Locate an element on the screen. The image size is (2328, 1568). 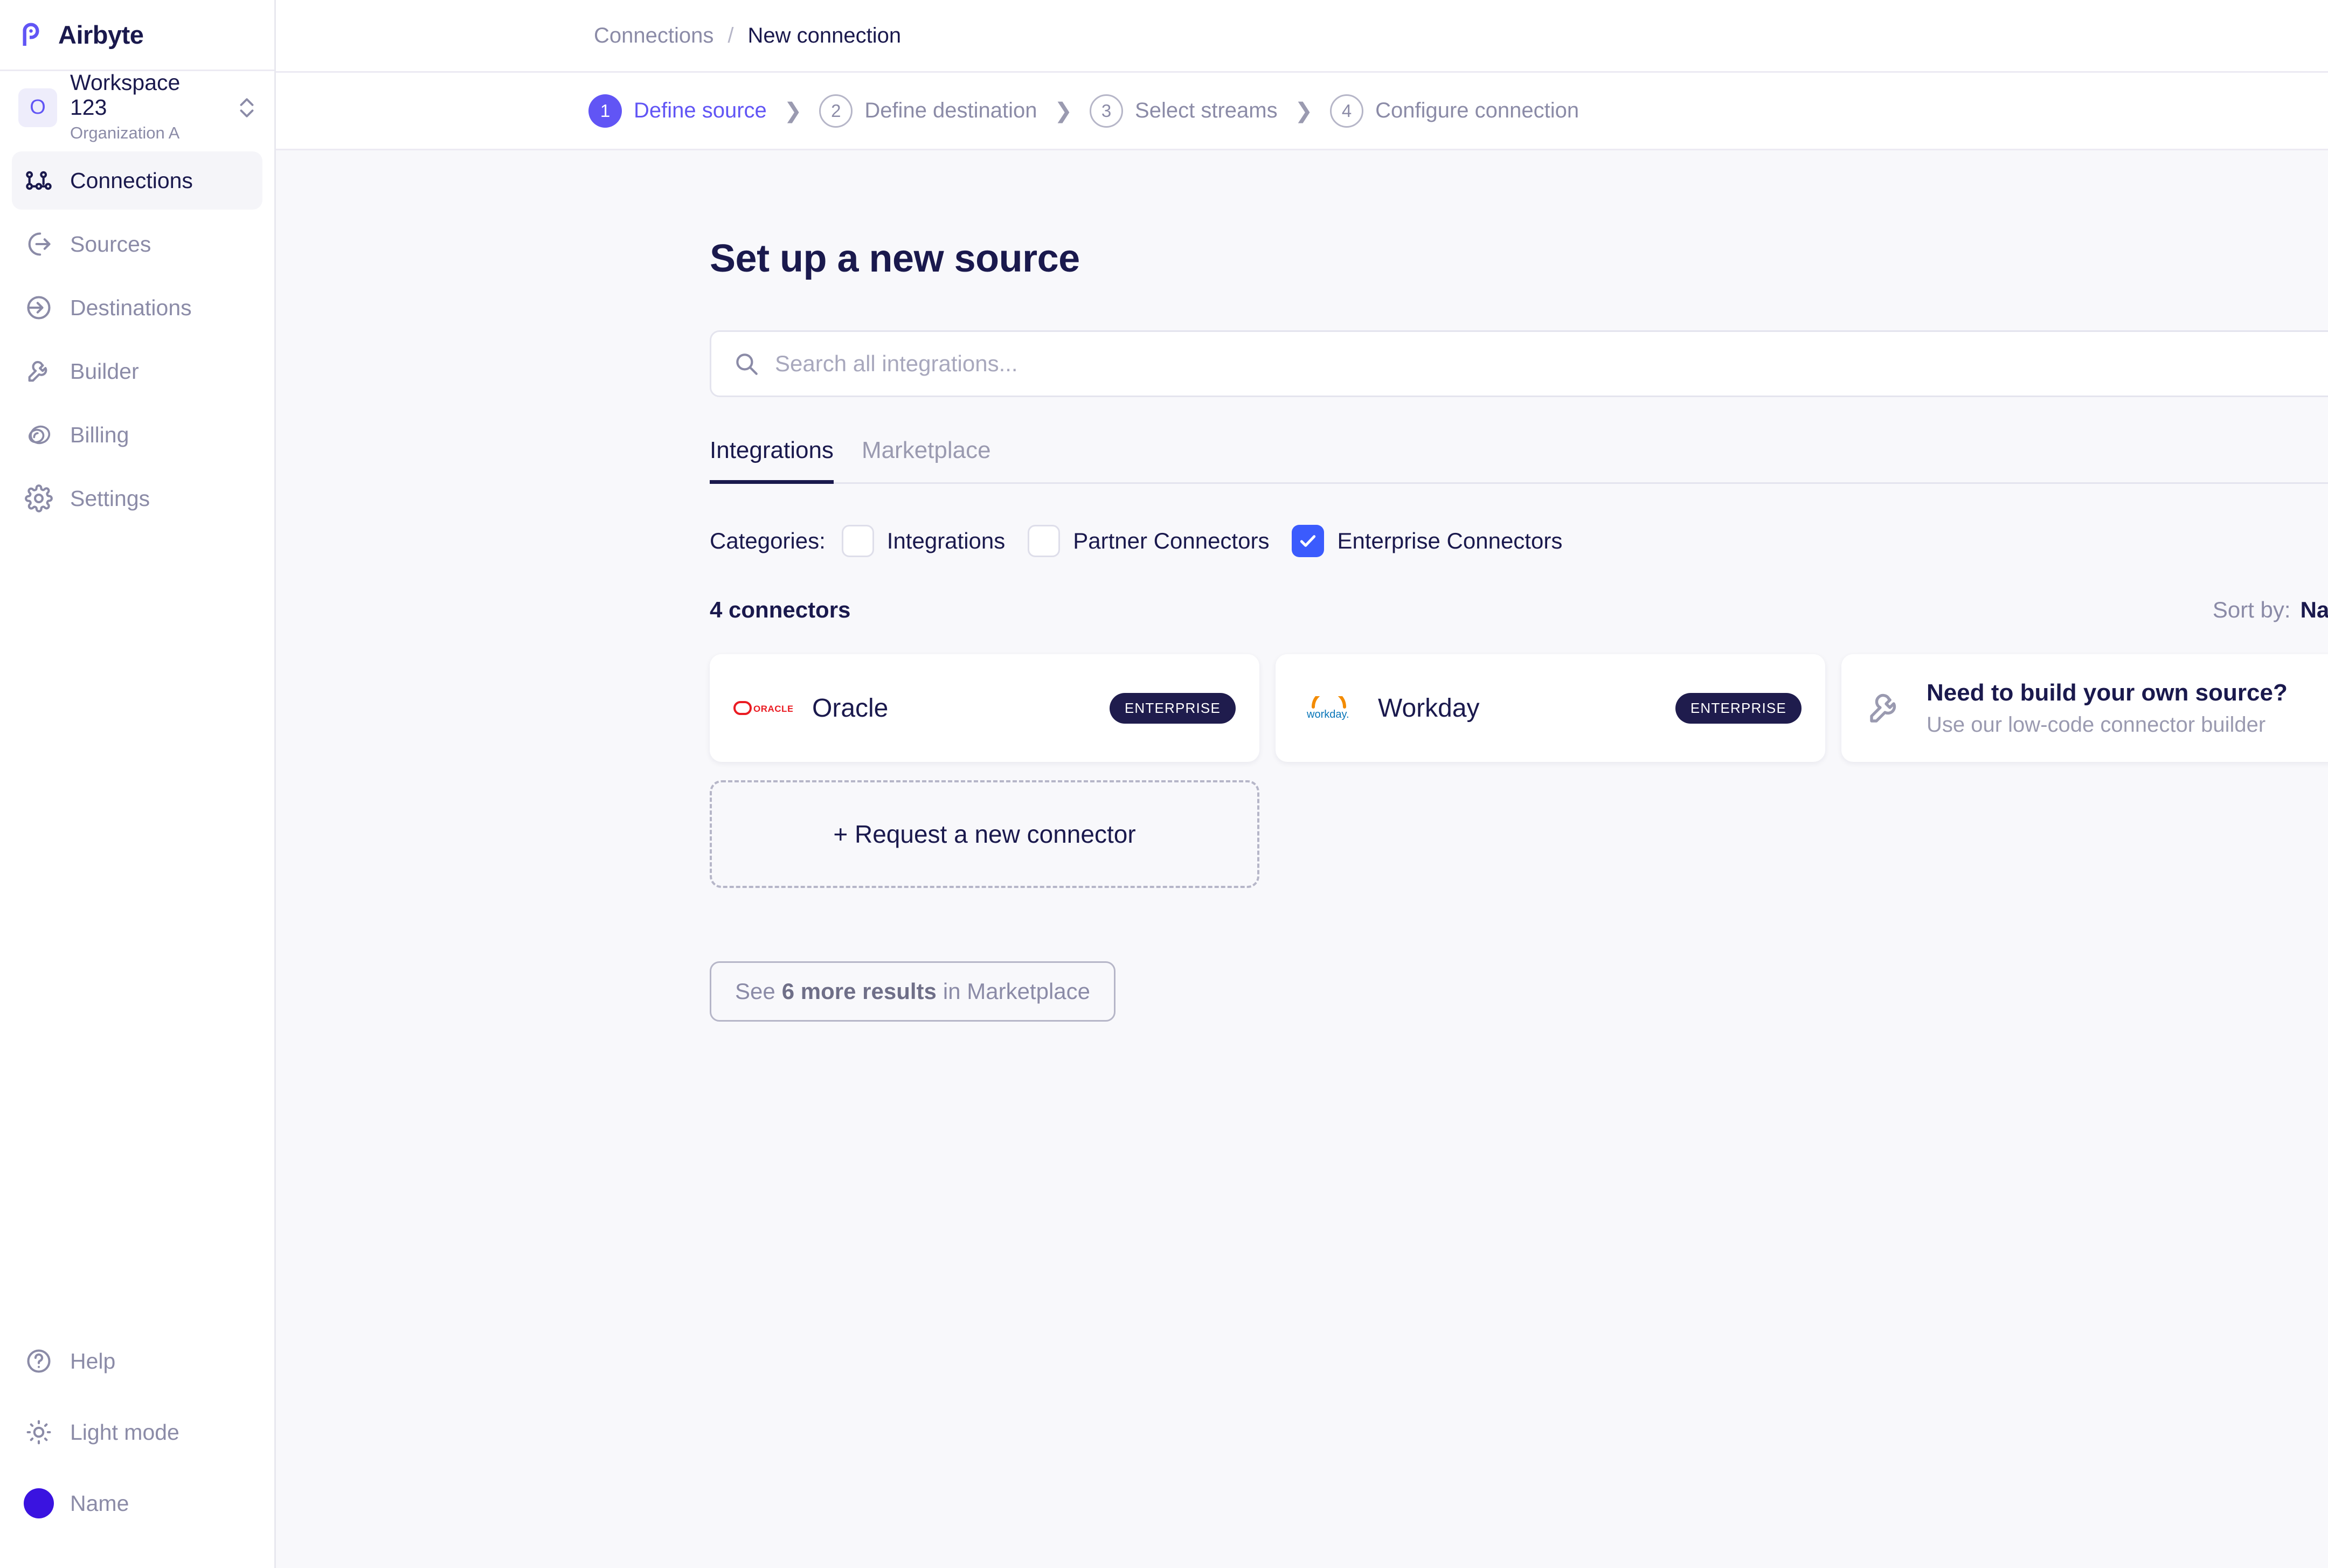
sidebar-item-builder: Builder is located at coordinates (137, 371).